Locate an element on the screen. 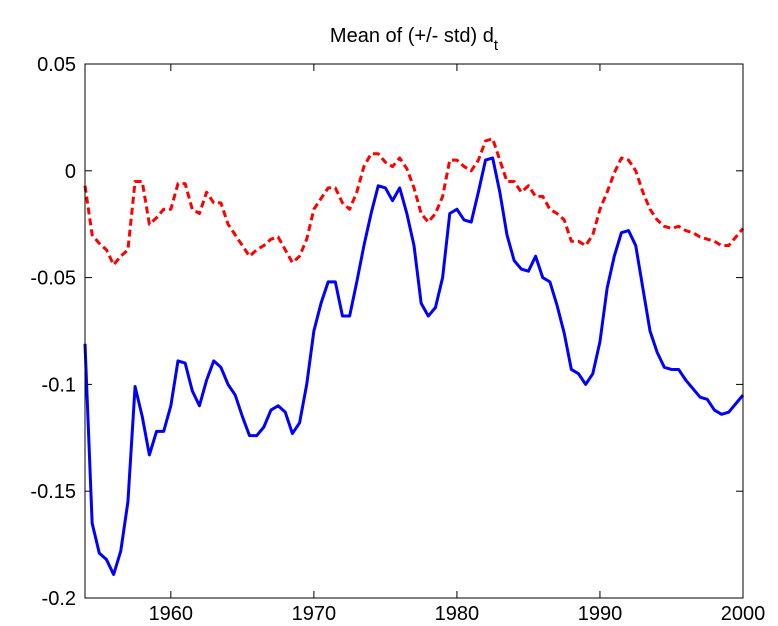  y-tick-label: -0.1 is located at coordinates (59, 385).